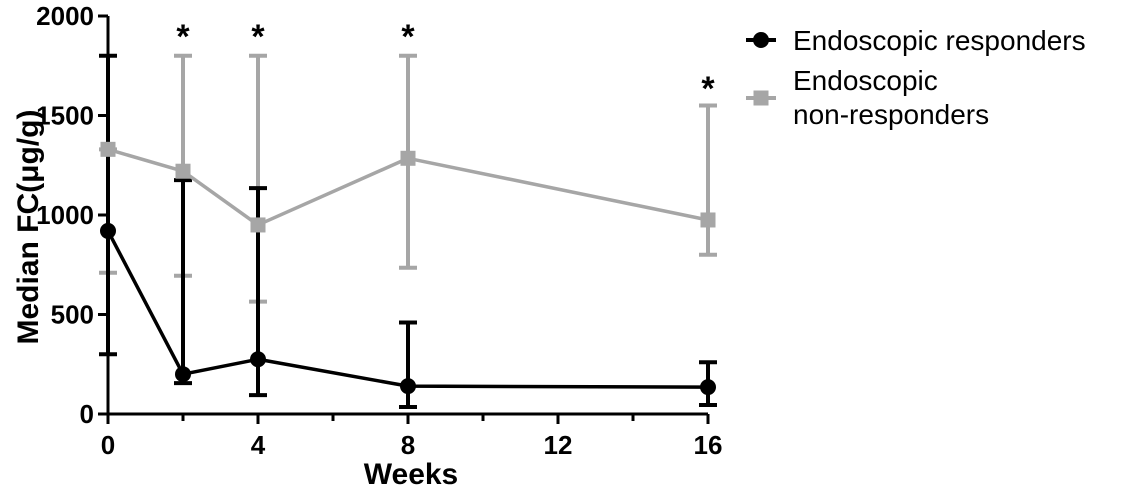 The image size is (1128, 490). Describe the element at coordinates (258, 445) in the screenshot. I see `x-tick-label: 4` at that location.